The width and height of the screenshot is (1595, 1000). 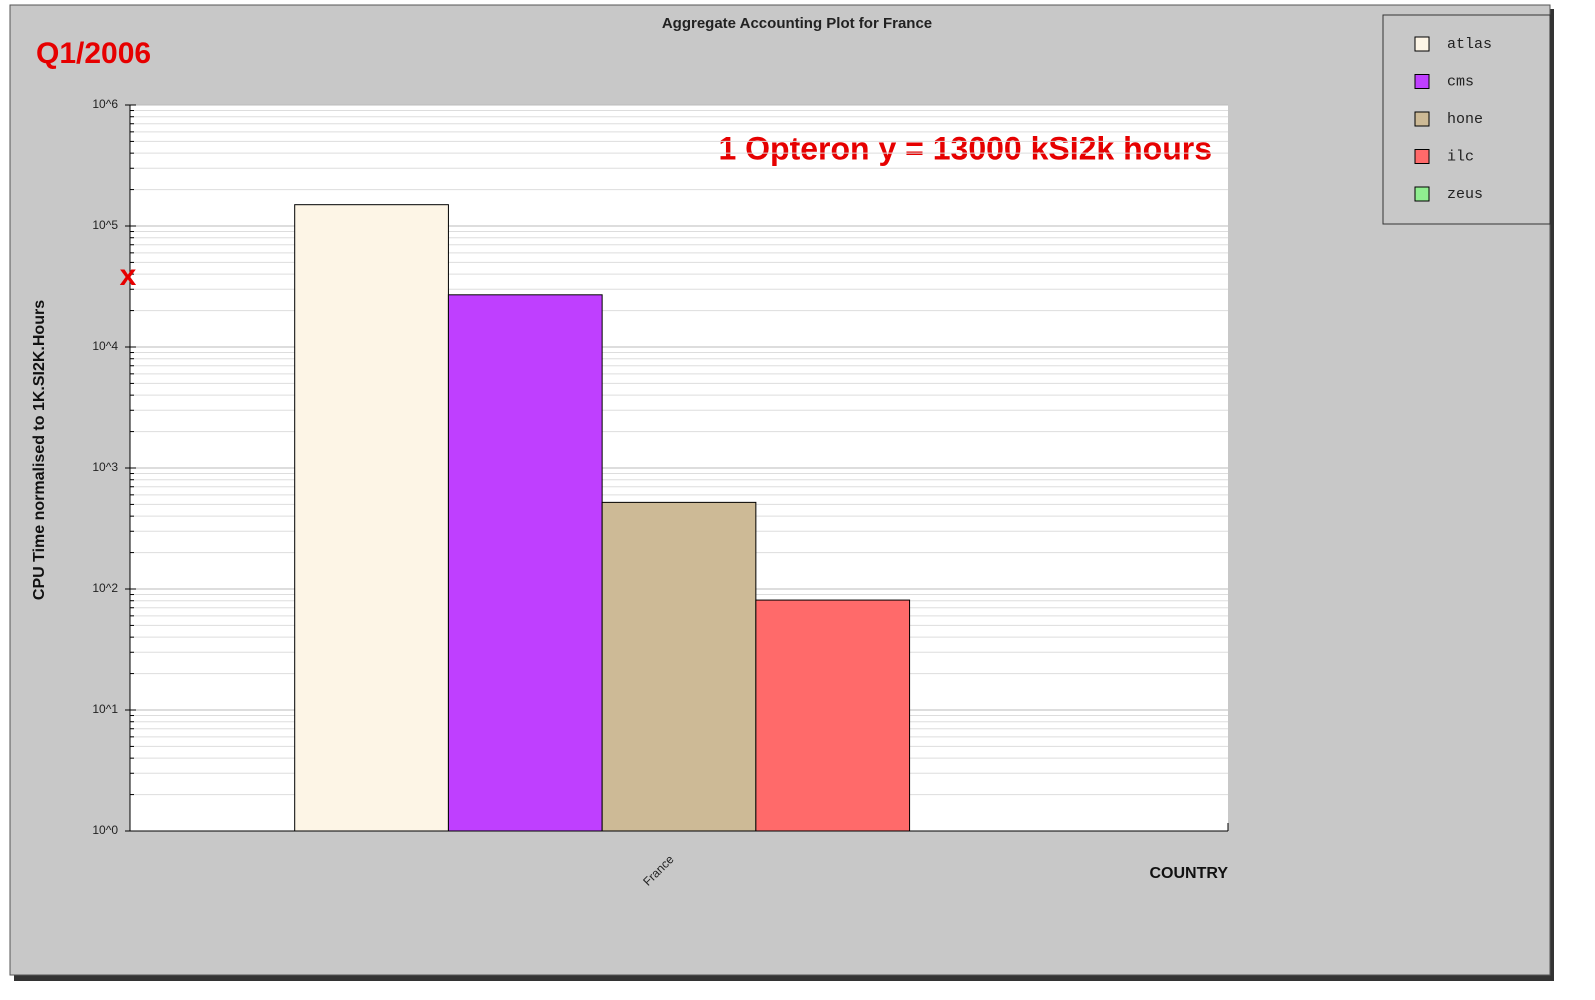 What do you see at coordinates (105, 830) in the screenshot?
I see `y-tick-label: 10^0` at bounding box center [105, 830].